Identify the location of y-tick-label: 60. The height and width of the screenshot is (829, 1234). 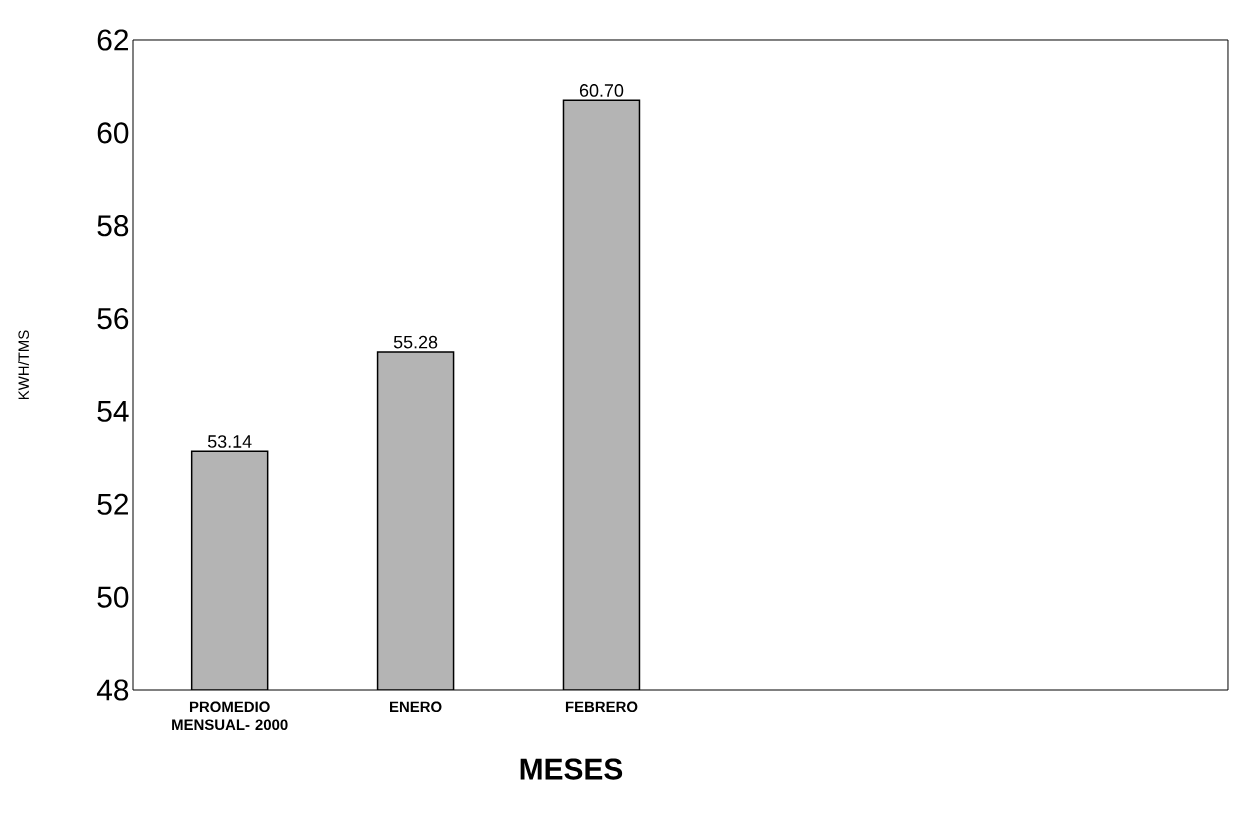
(113, 133).